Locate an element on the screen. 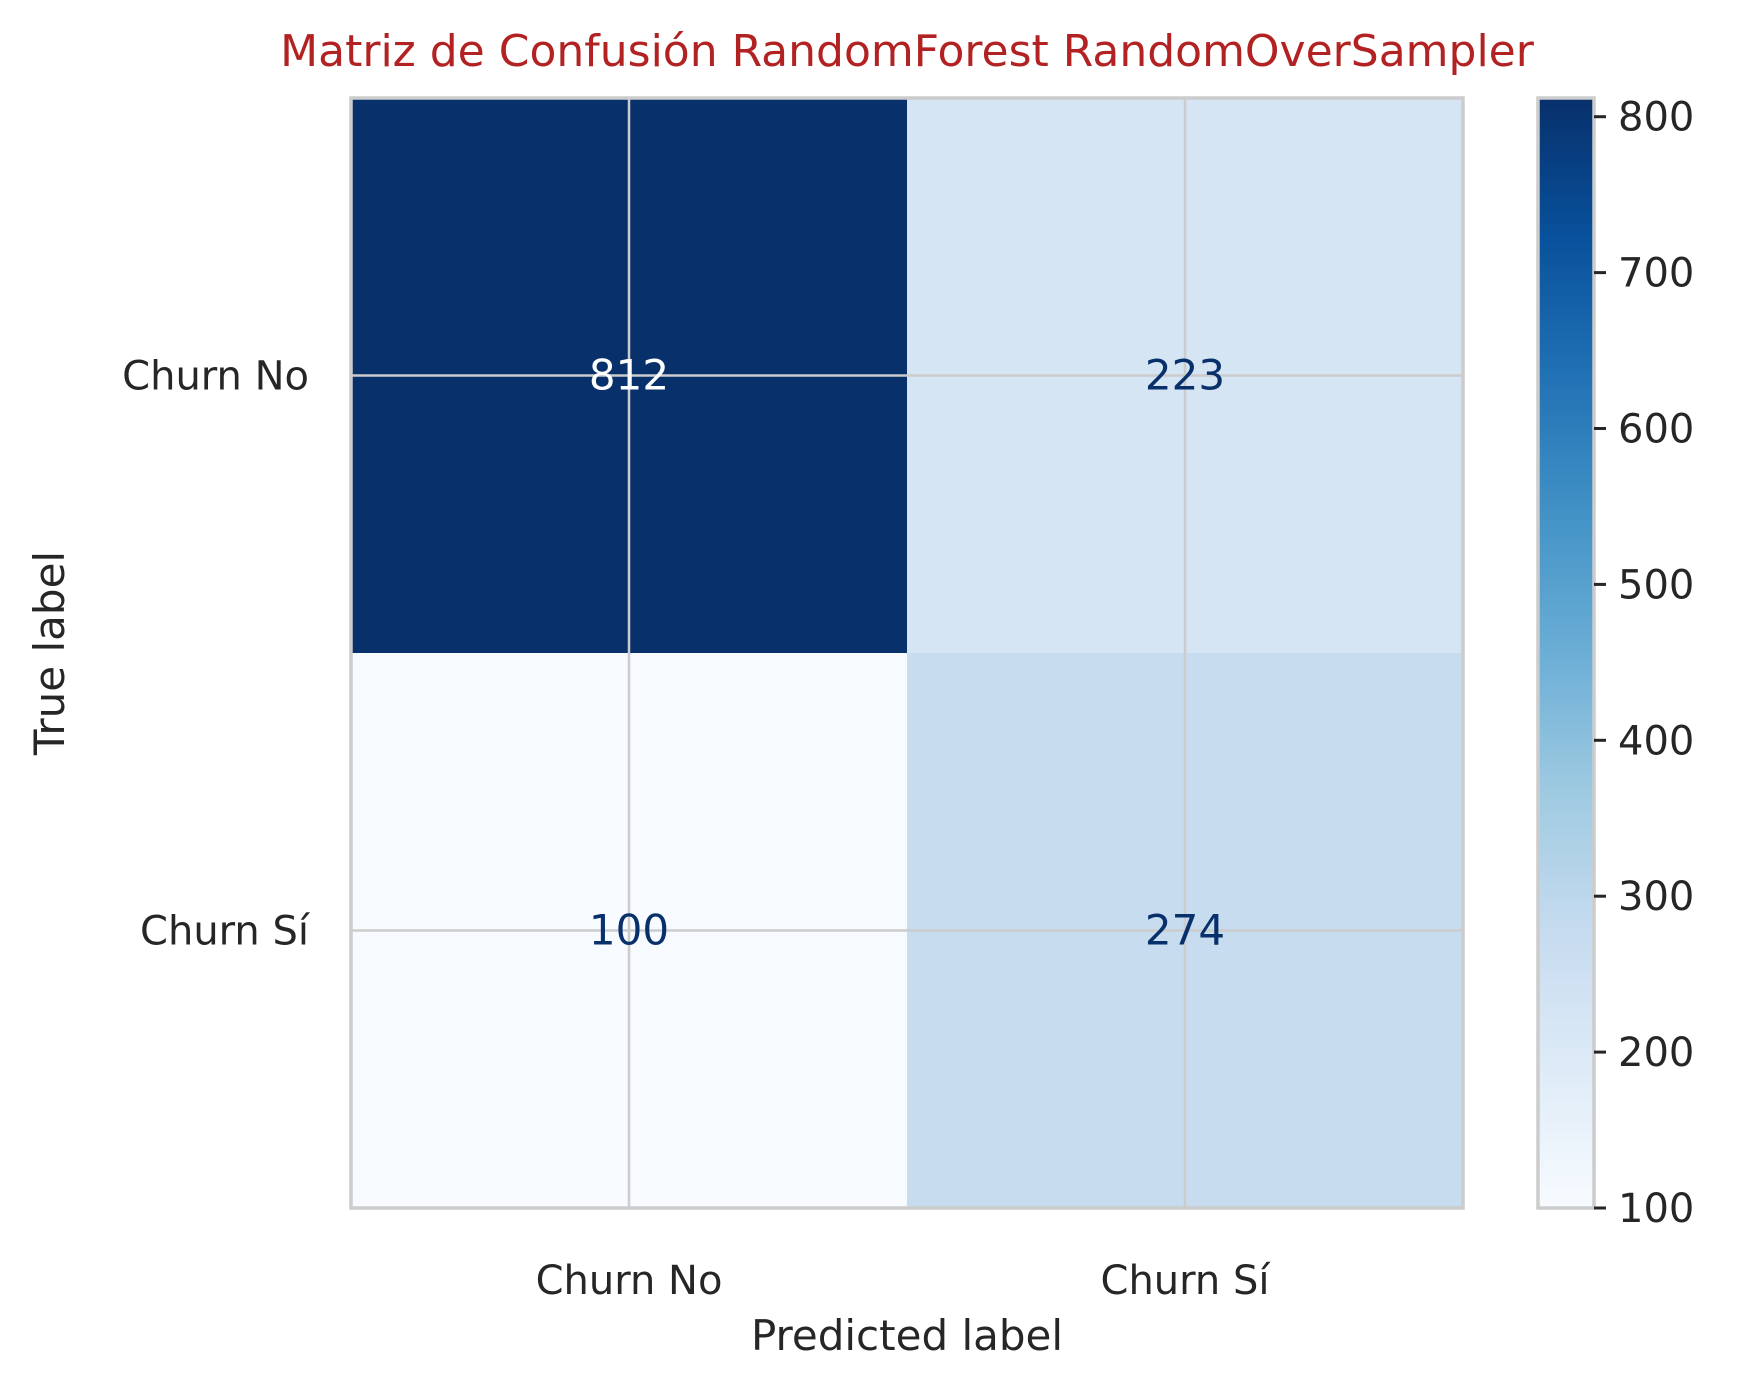  x-axis-label: Predicted label is located at coordinates (907, 1335).